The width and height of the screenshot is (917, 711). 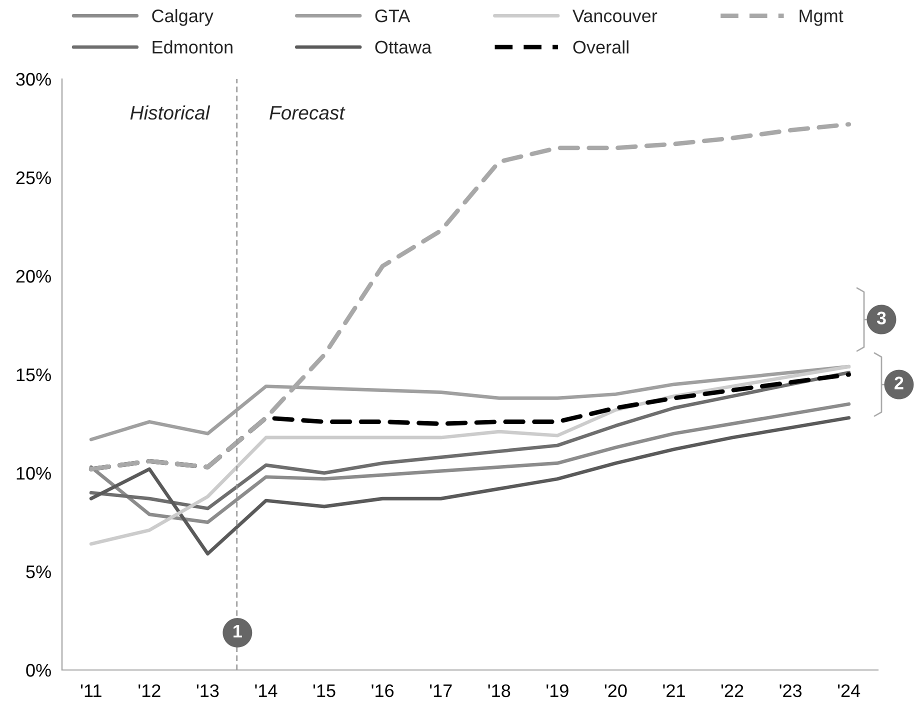 I want to click on y-tick-label: 15%, so click(x=33, y=375).